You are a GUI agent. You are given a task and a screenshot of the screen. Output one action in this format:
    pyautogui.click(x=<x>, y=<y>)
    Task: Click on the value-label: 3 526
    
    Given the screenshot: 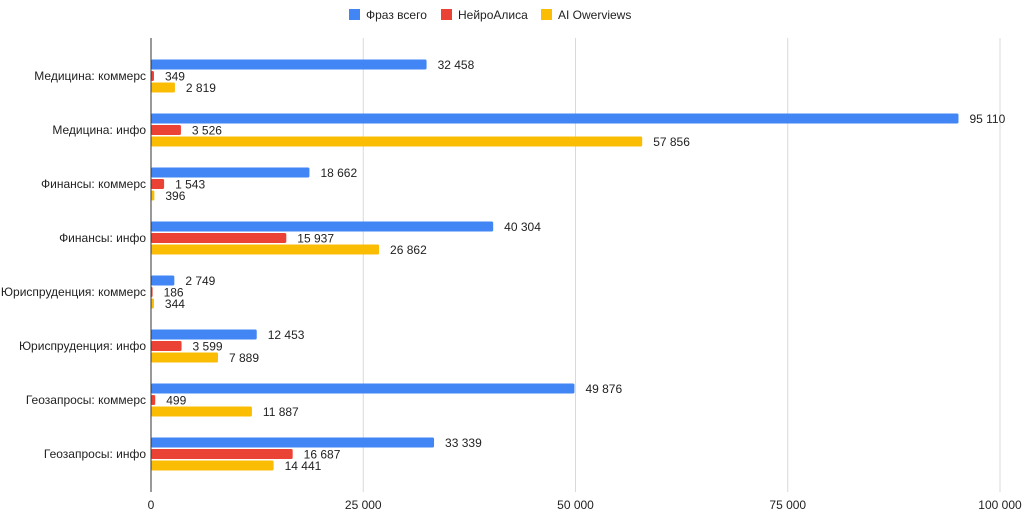 What is the action you would take?
    pyautogui.click(x=207, y=131)
    